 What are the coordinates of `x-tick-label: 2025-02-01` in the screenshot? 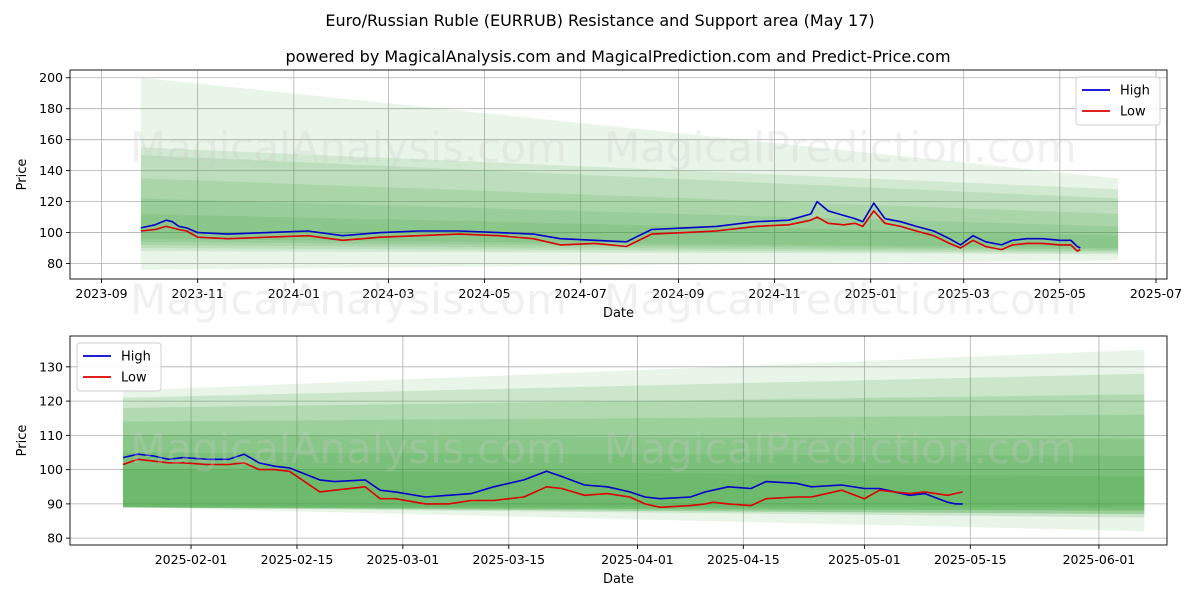 It's located at (191, 559).